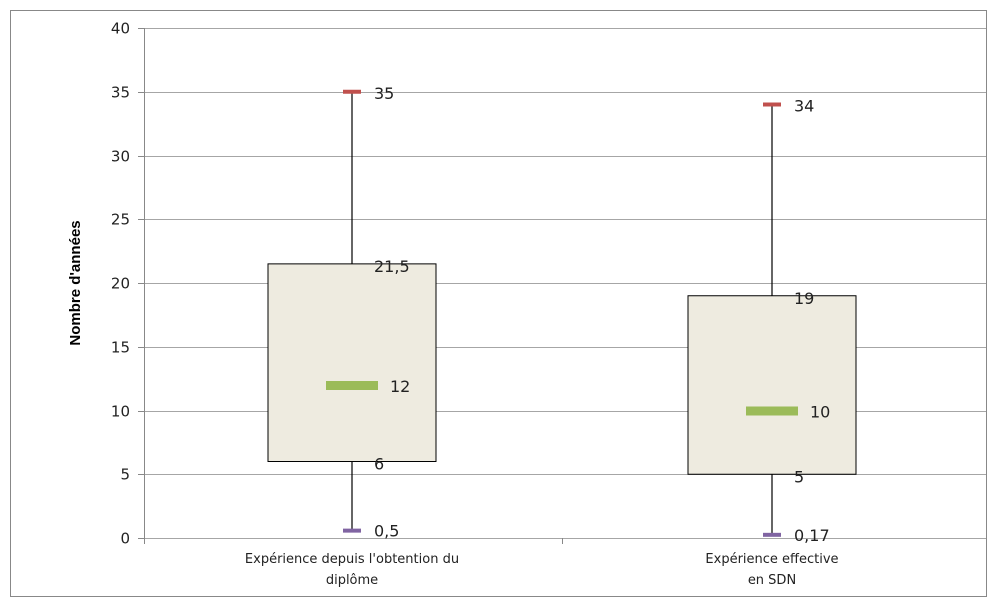 This screenshot has width=997, height=597. I want to click on median-label-0: 12, so click(400, 386).